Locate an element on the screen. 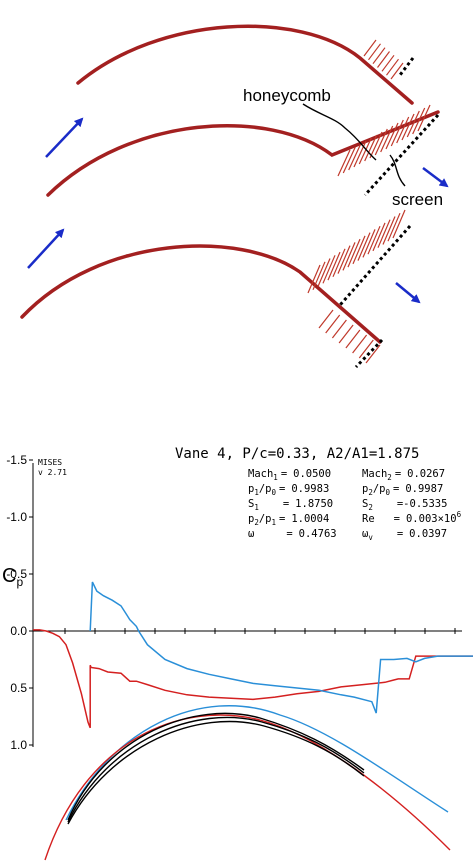 The width and height of the screenshot is (474, 861). y-tick-label-0: -1.5 is located at coordinates (16, 460).